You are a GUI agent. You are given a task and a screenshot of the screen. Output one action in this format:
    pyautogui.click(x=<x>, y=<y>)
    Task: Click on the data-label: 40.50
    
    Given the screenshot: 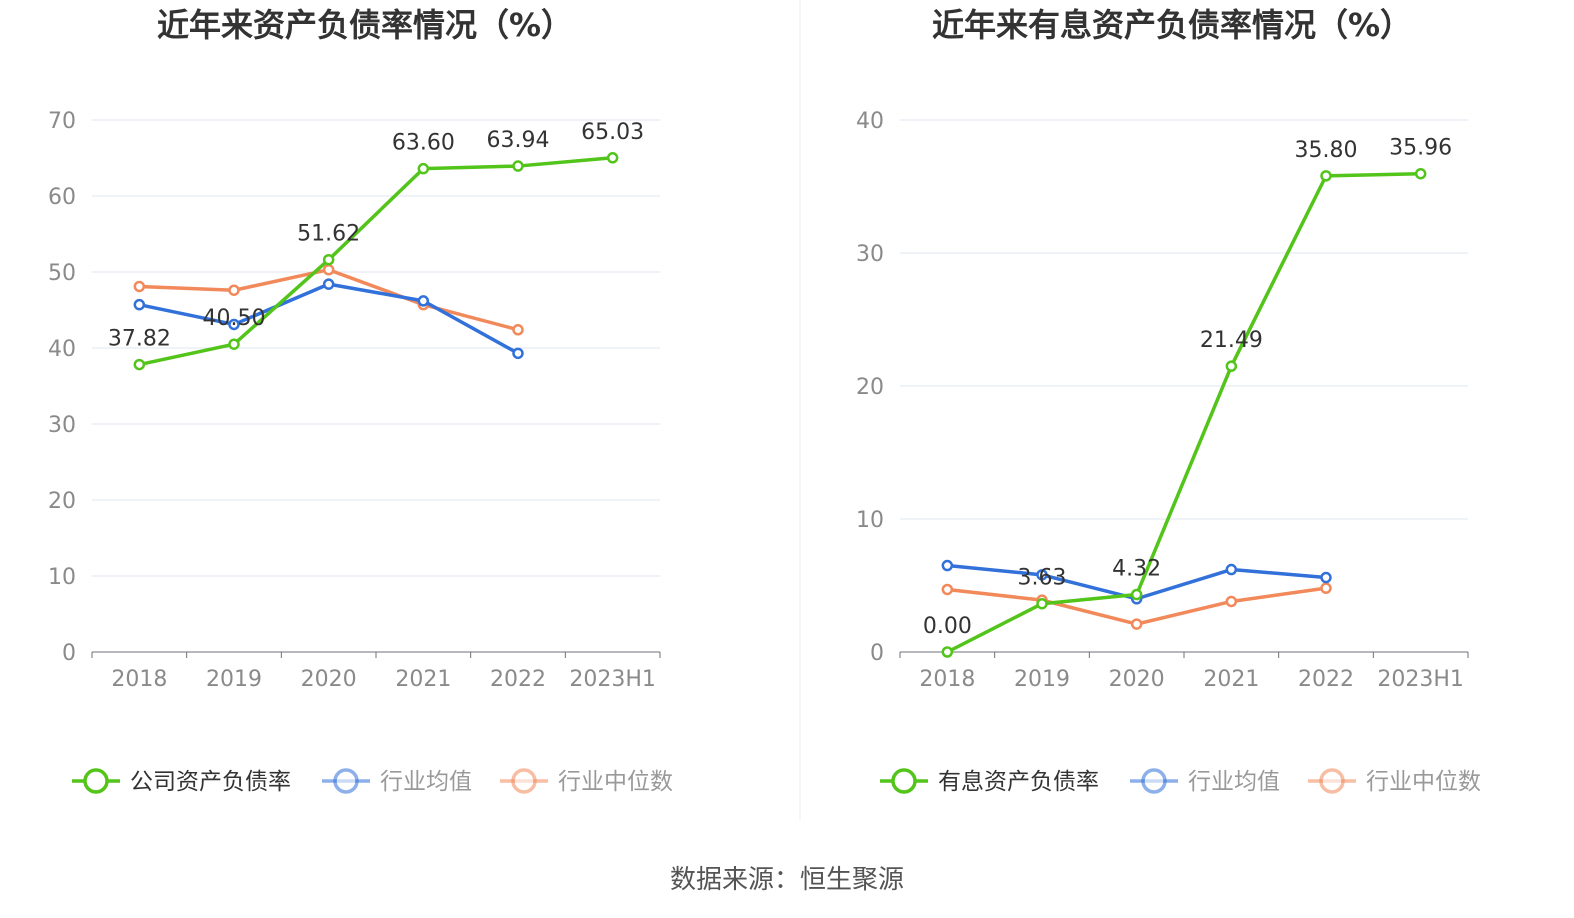 What is the action you would take?
    pyautogui.click(x=234, y=318)
    